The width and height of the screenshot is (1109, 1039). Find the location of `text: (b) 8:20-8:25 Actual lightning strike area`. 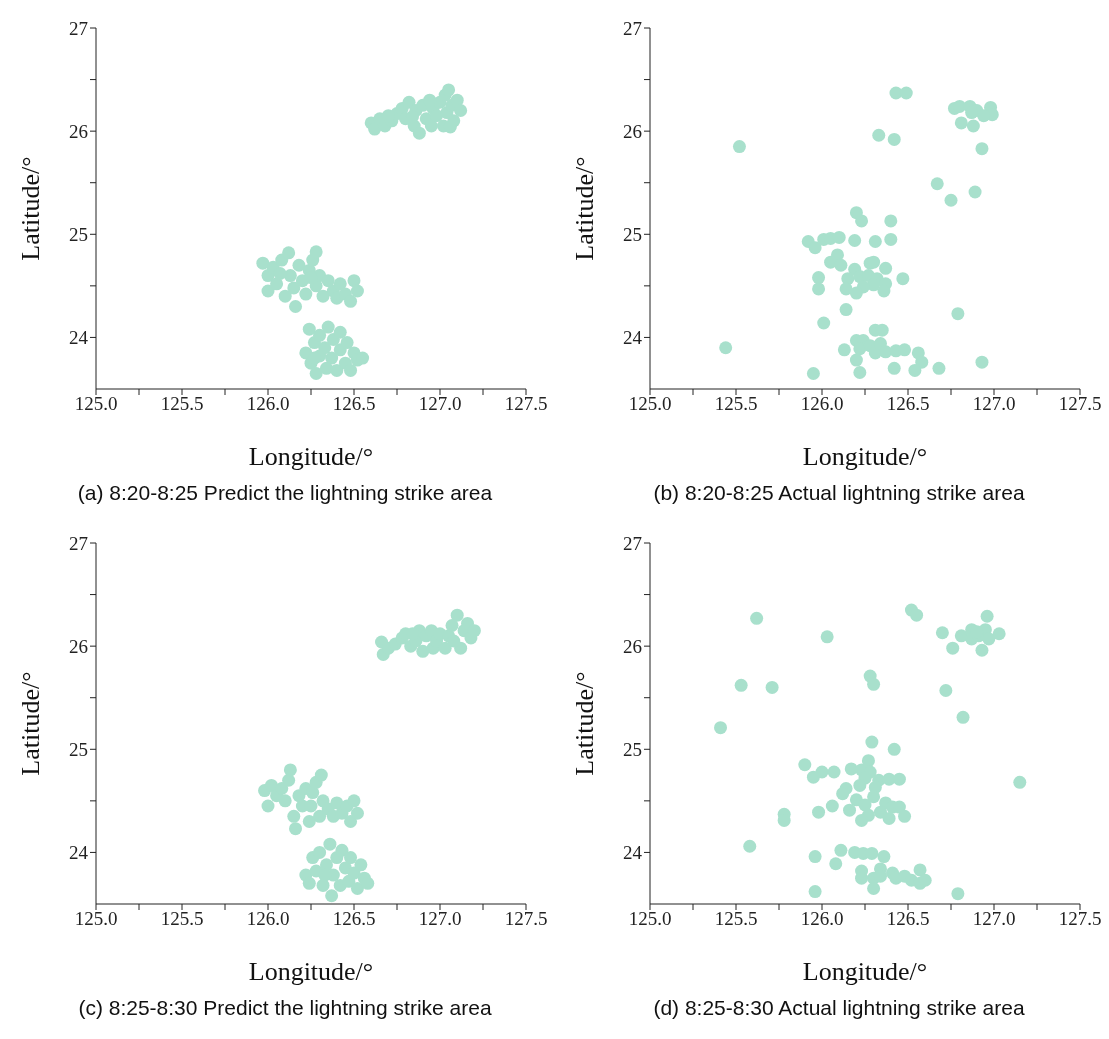

text: (b) 8:20-8:25 Actual lightning strike area is located at coordinates (839, 493).